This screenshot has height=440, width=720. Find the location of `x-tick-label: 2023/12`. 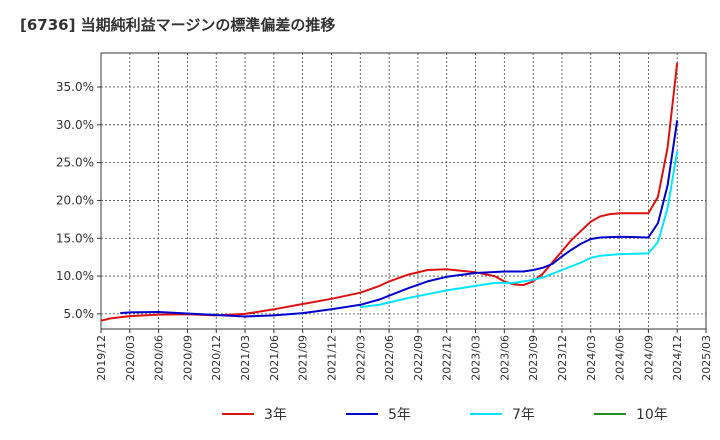

x-tick-label: 2023/12 is located at coordinates (562, 358).